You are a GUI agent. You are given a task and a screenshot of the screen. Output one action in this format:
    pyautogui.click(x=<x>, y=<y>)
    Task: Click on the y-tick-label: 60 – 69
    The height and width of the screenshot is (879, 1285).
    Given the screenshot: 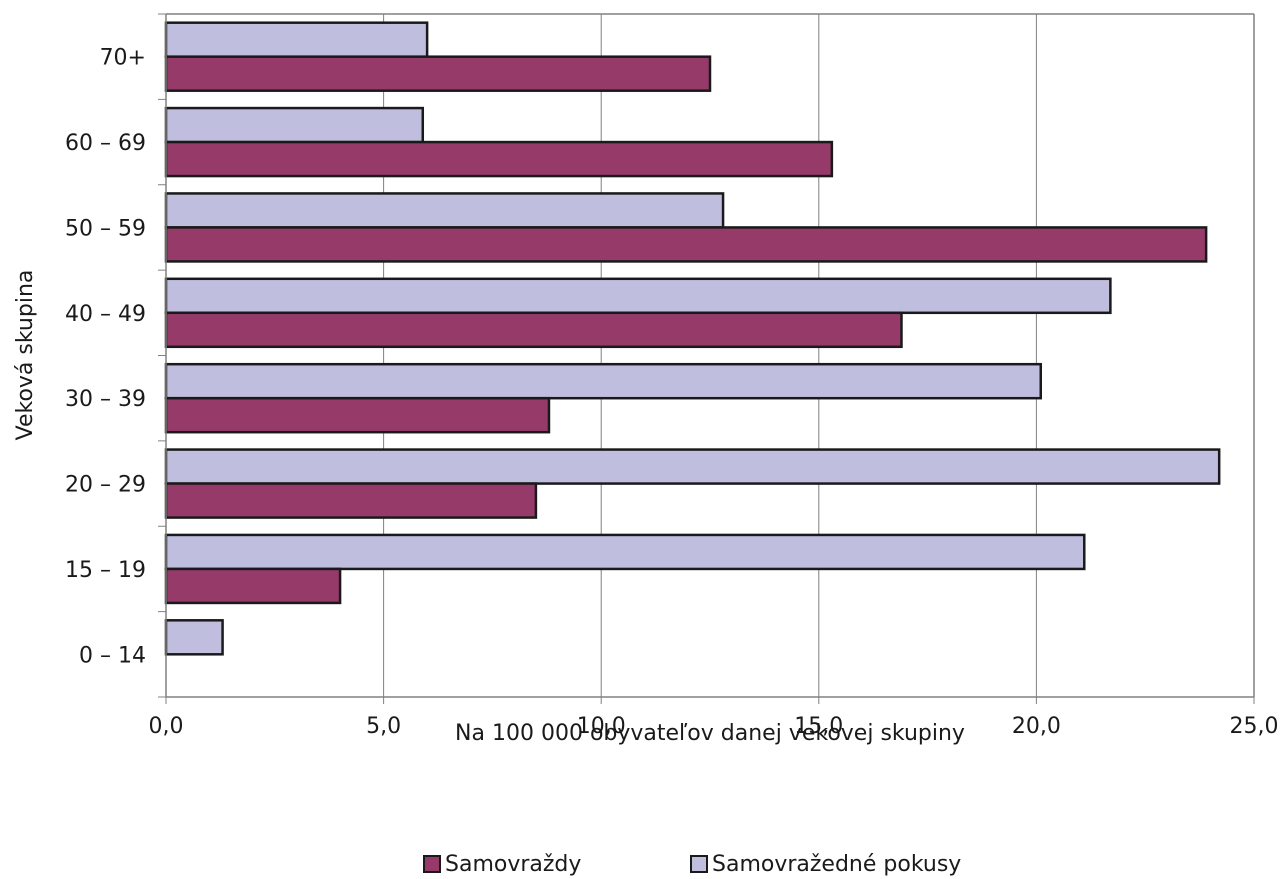 What is the action you would take?
    pyautogui.click(x=105, y=143)
    